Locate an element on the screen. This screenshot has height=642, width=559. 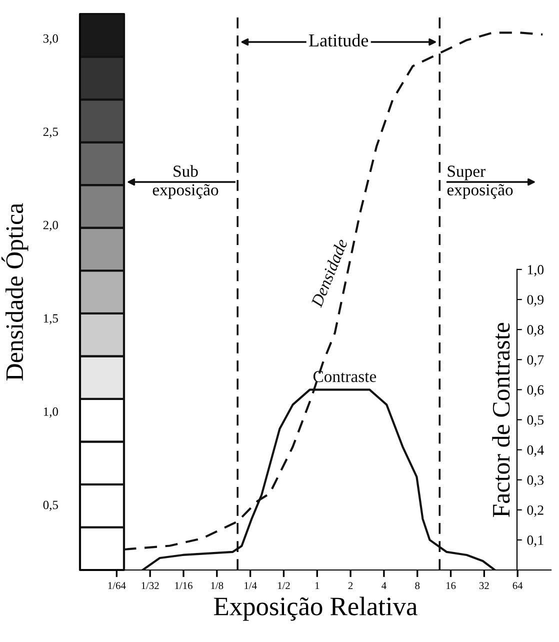
y-tick-label: 0,5 is located at coordinates (50, 505).